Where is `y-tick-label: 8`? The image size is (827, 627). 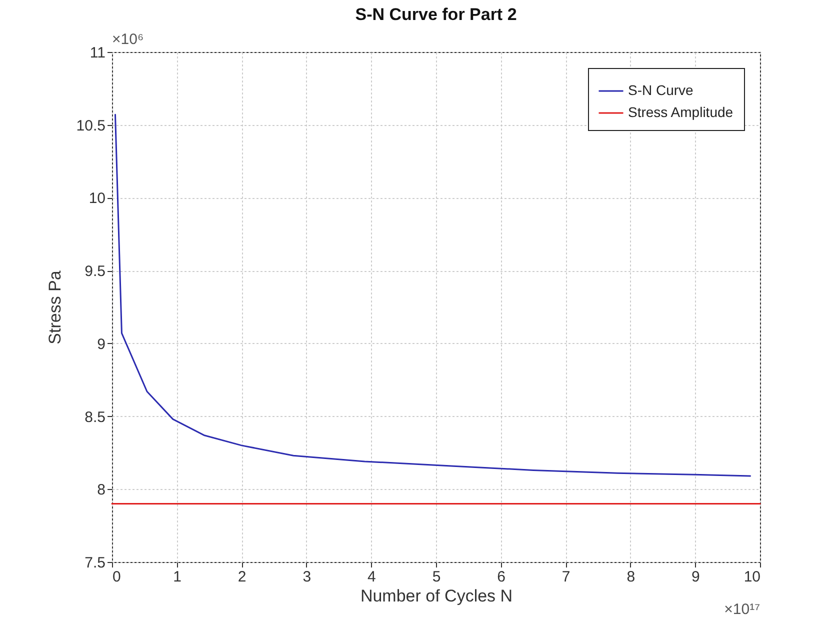
y-tick-label: 8 is located at coordinates (101, 490).